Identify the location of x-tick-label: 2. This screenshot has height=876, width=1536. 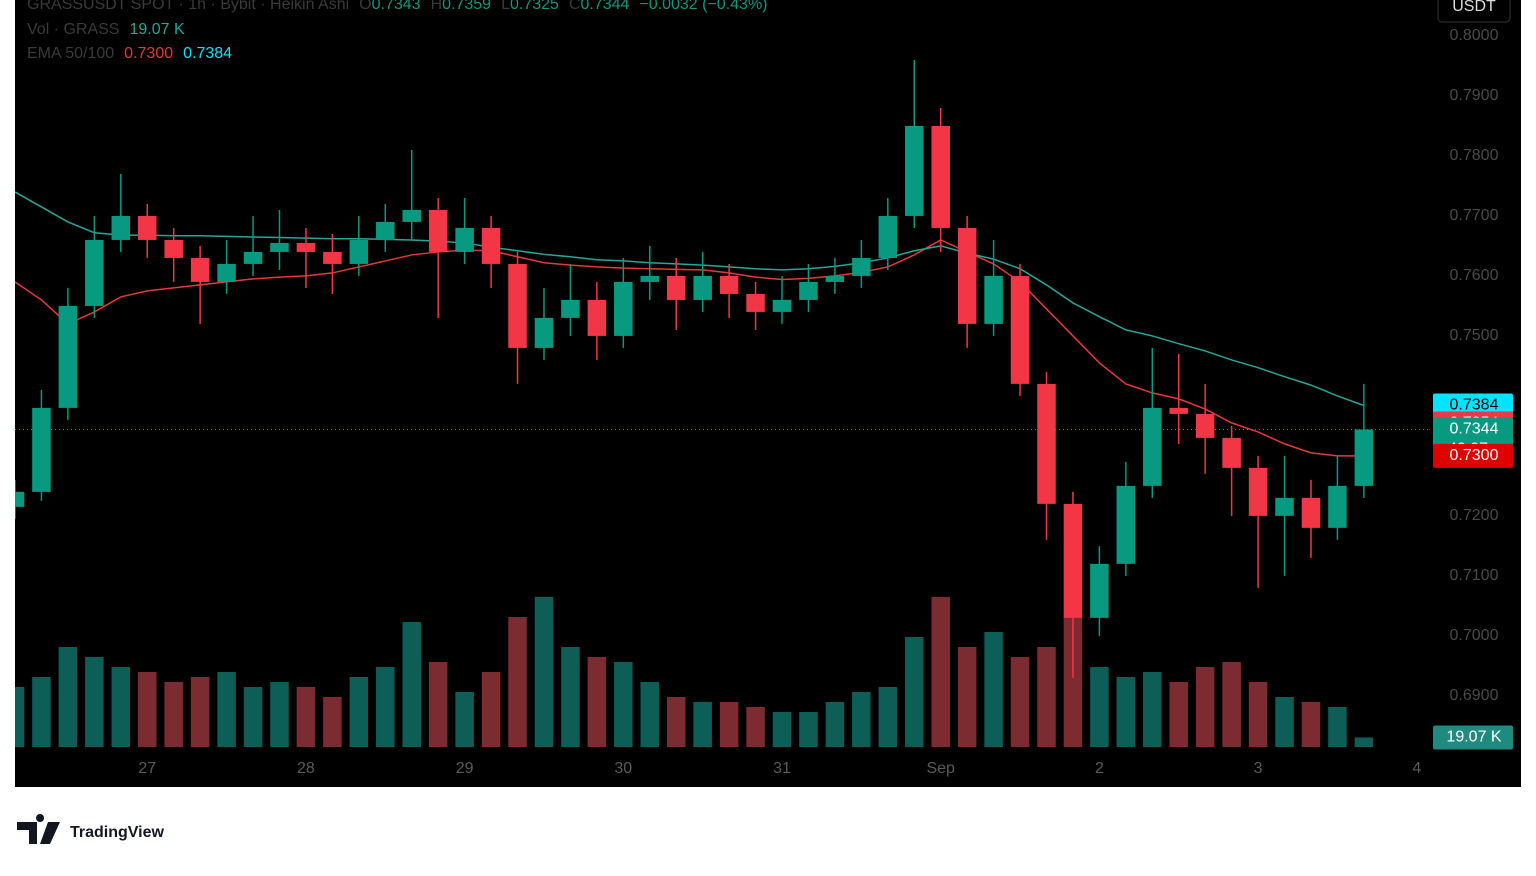
(1099, 768).